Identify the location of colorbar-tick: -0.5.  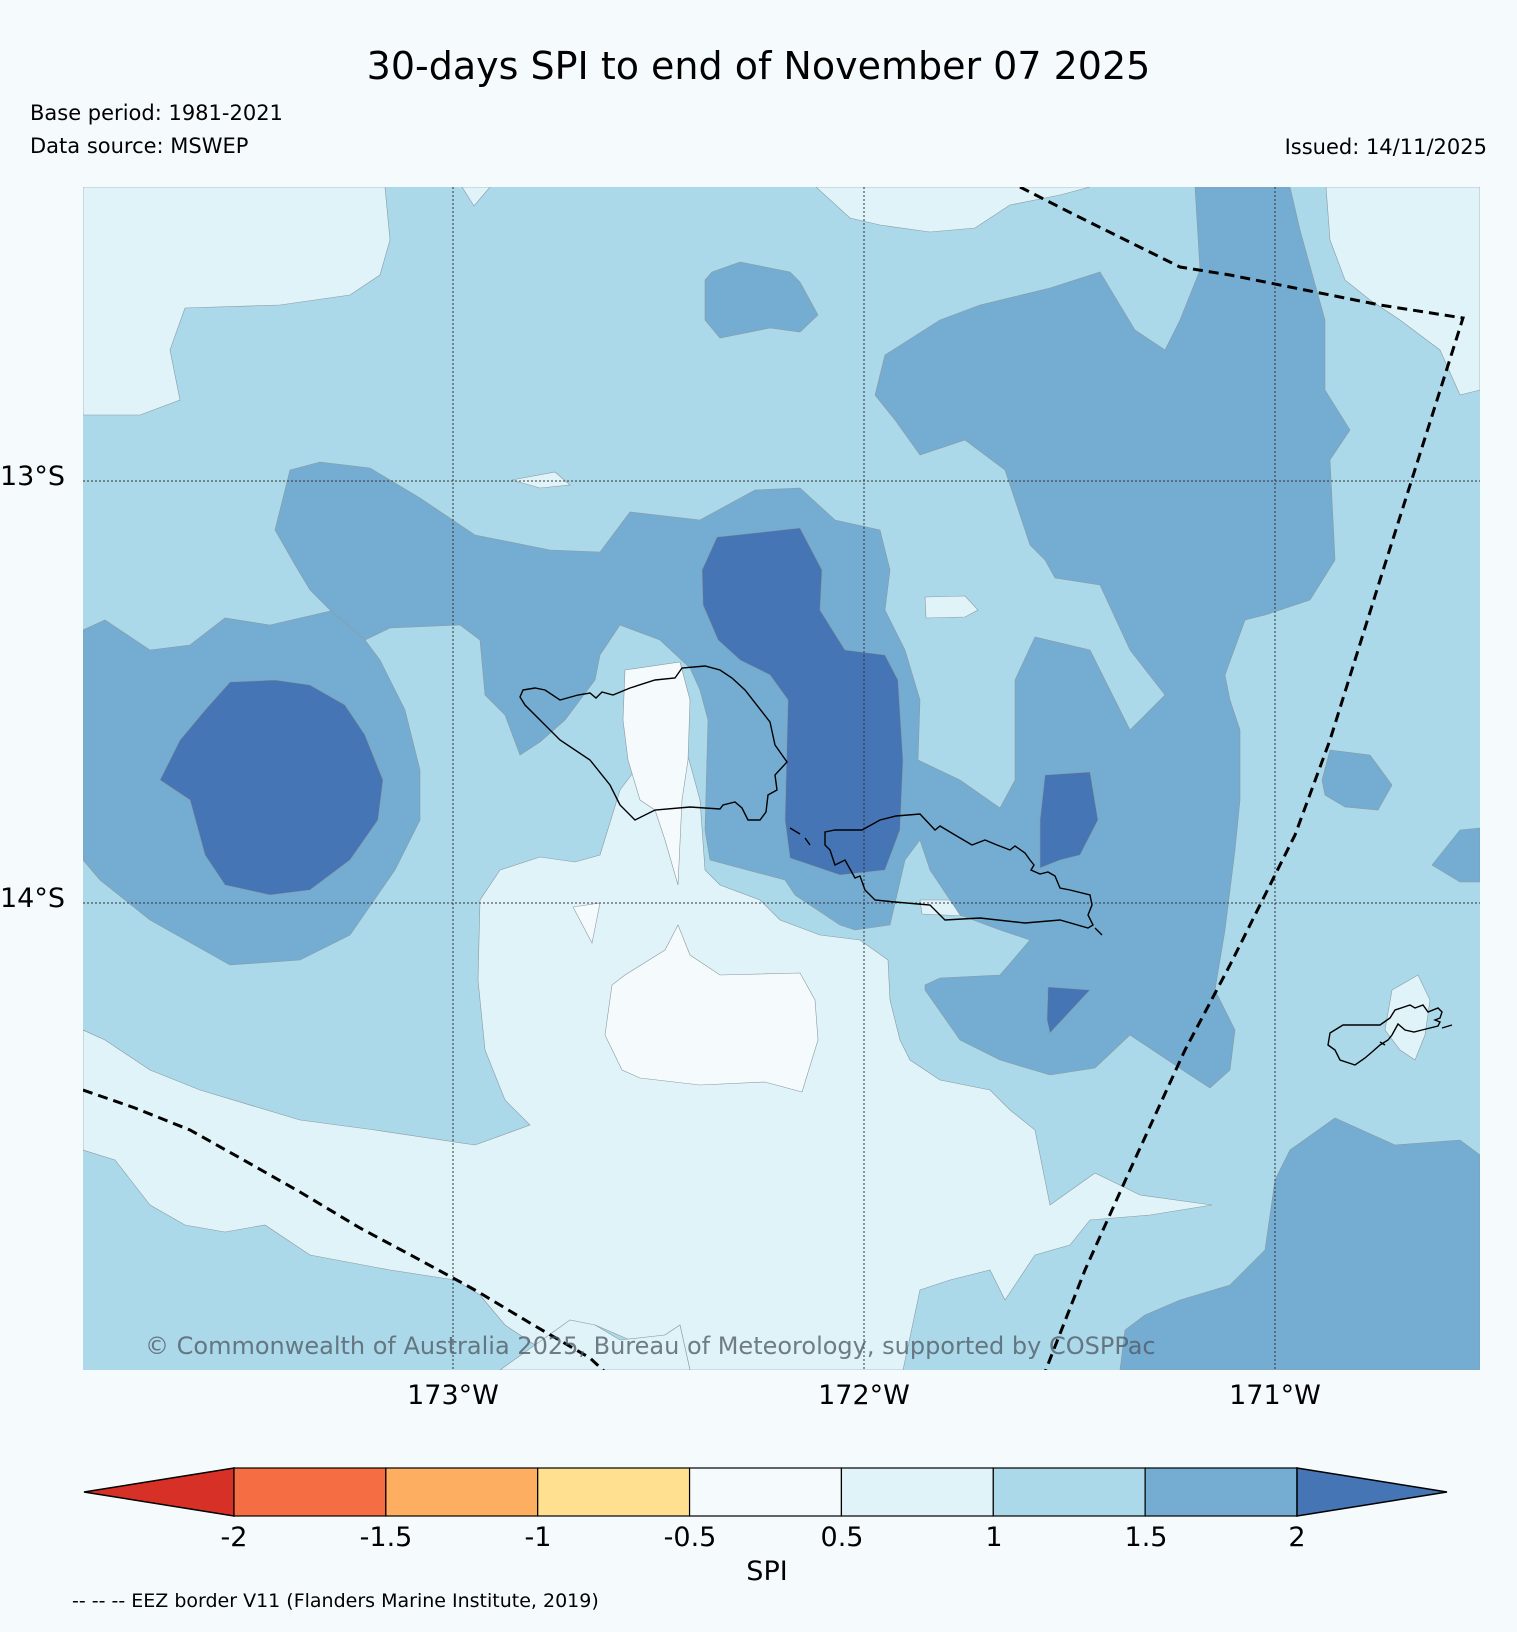
(690, 1537).